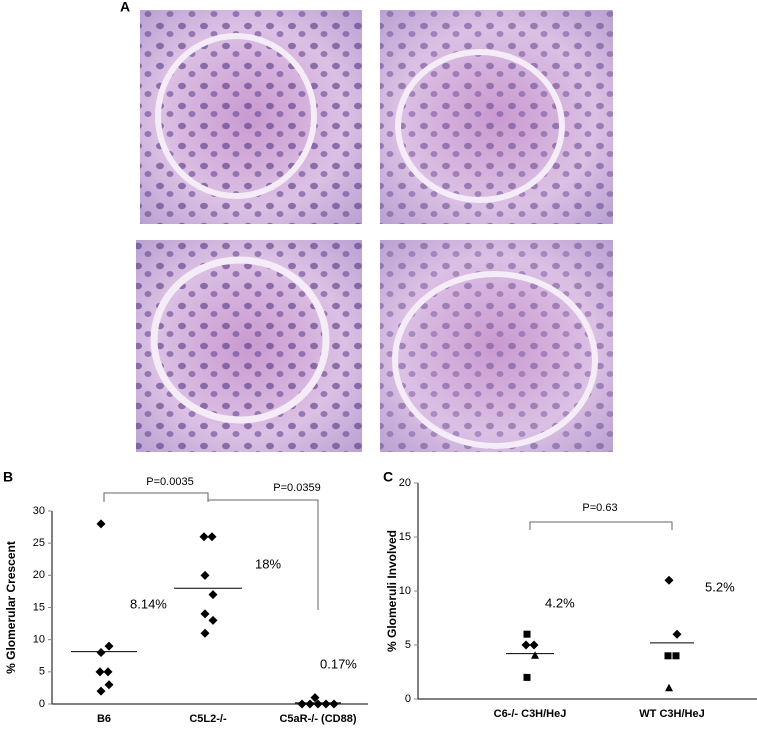 This screenshot has width=757, height=729. What do you see at coordinates (599, 508) in the screenshot?
I see `p-value: P=0.63` at bounding box center [599, 508].